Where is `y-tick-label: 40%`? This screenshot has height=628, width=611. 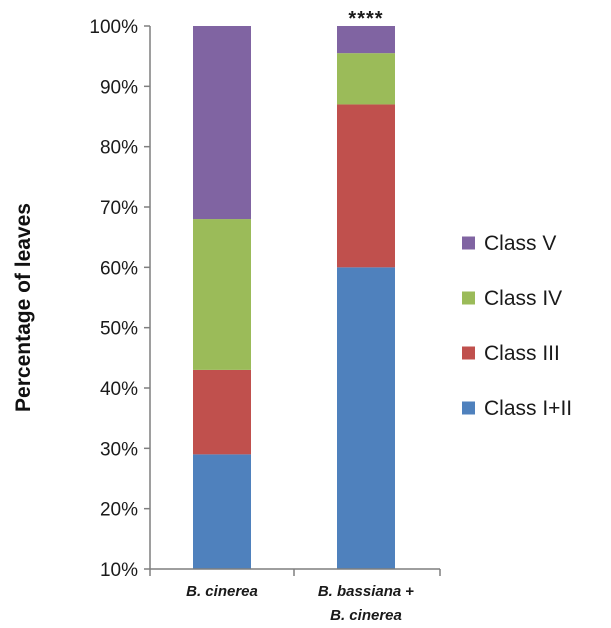 y-tick-label: 40% is located at coordinates (119, 389).